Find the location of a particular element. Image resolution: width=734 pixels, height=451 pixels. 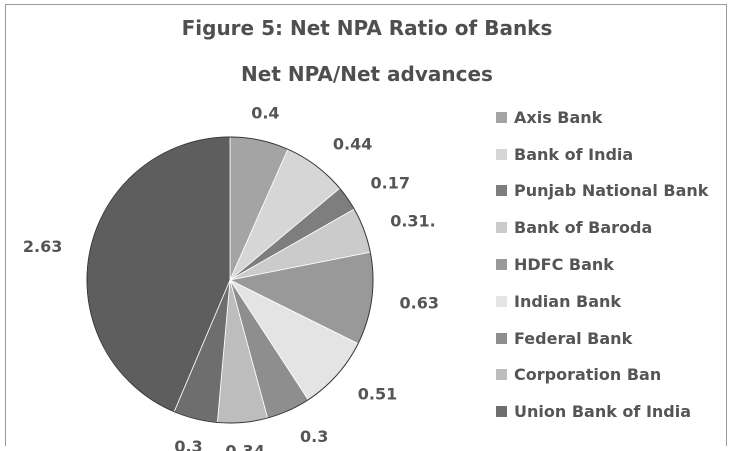

legend-item-bank-of-india: Bank of India is located at coordinates (602, 154).